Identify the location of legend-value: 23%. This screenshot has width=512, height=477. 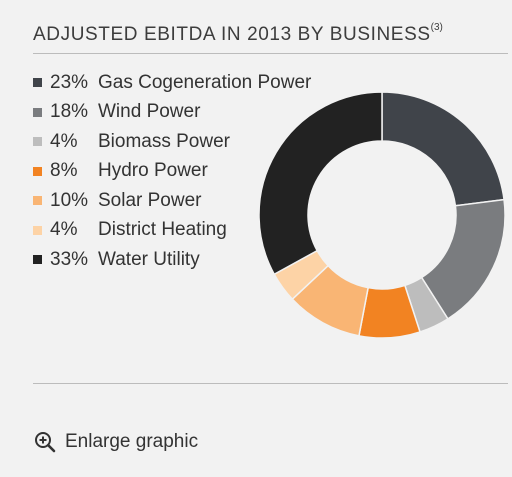
(69, 82).